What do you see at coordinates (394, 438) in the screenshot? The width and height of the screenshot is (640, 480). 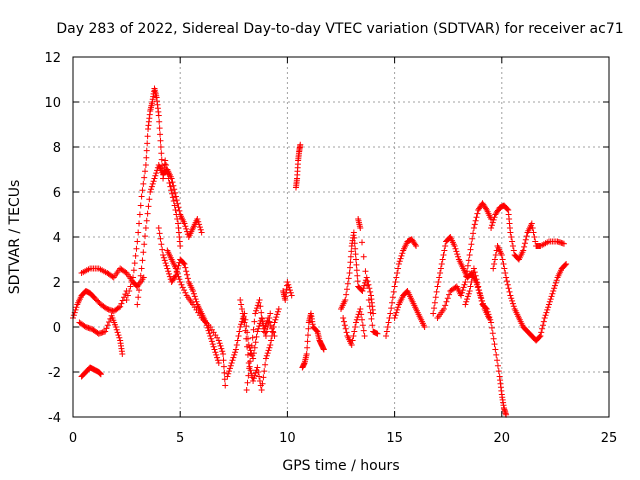 I see `x-tick-label: 15` at bounding box center [394, 438].